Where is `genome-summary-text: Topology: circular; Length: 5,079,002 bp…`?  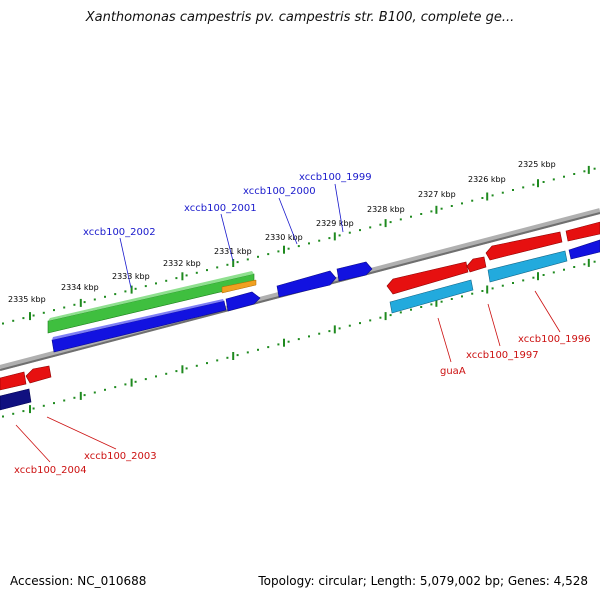 genome-summary-text: Topology: circular; Length: 5,079,002 bp… is located at coordinates (423, 581).